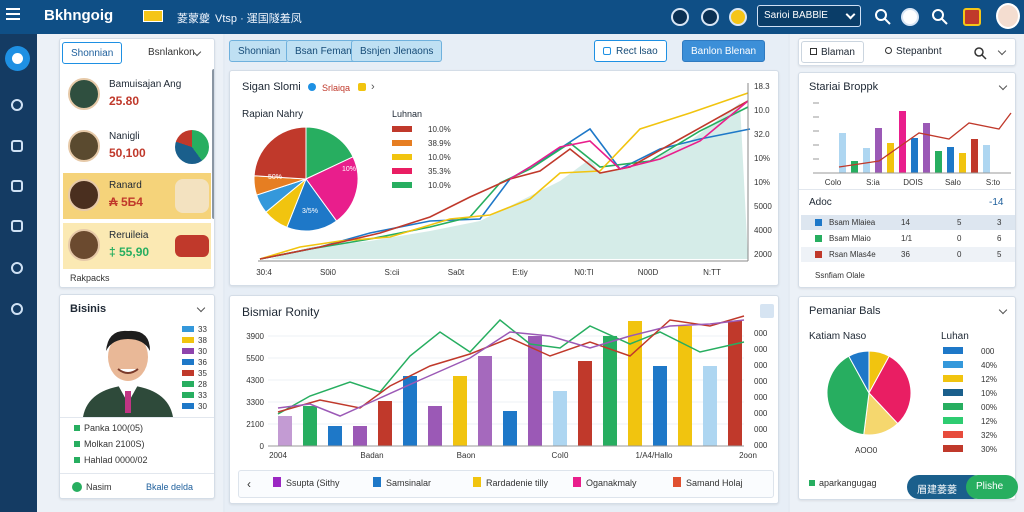 The height and width of the screenshot is (512, 1024). I want to click on contact-row: Ranard ₳ 5Б4, so click(137, 196).